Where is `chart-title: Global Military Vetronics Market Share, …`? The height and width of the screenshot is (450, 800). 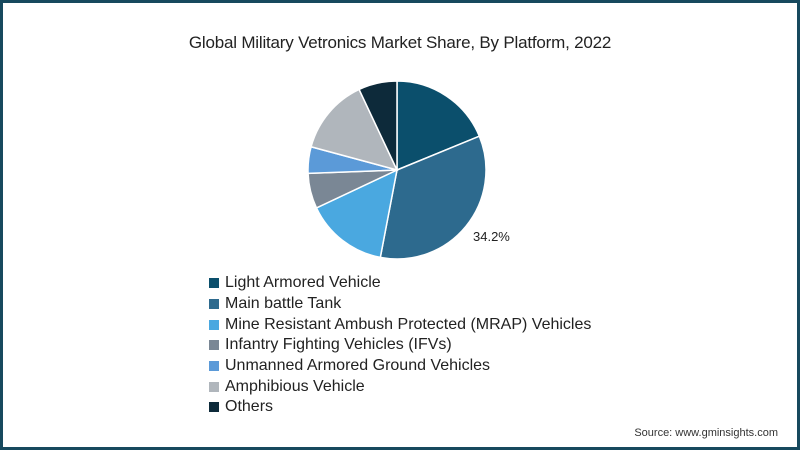 chart-title: Global Military Vetronics Market Share, … is located at coordinates (400, 42).